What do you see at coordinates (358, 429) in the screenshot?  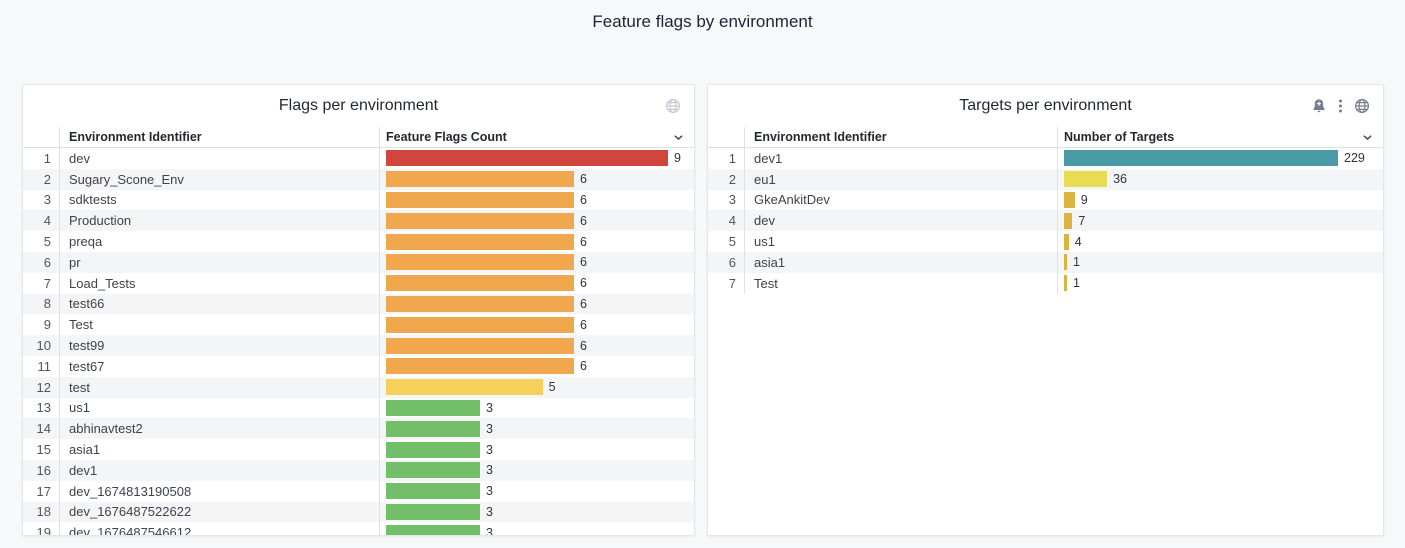 I see `table-row: 14 abhinavtest2 3` at bounding box center [358, 429].